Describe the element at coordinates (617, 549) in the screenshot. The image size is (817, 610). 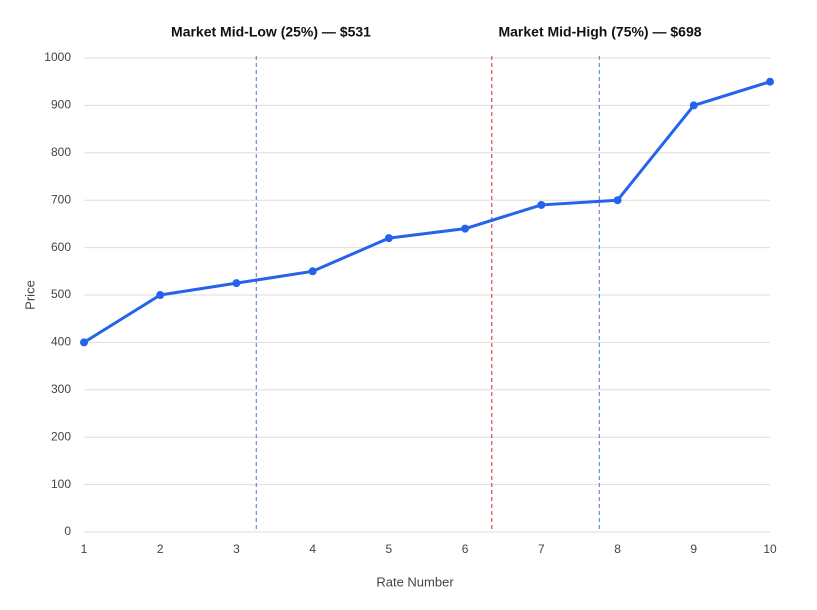
I see `x-tick-label: 8` at that location.